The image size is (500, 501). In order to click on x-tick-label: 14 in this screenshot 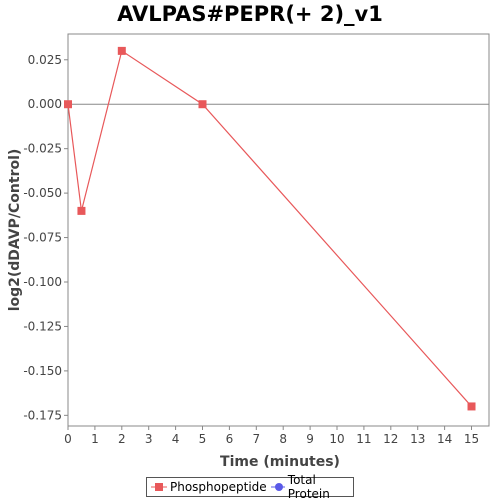, I will do `click(444, 439)`.